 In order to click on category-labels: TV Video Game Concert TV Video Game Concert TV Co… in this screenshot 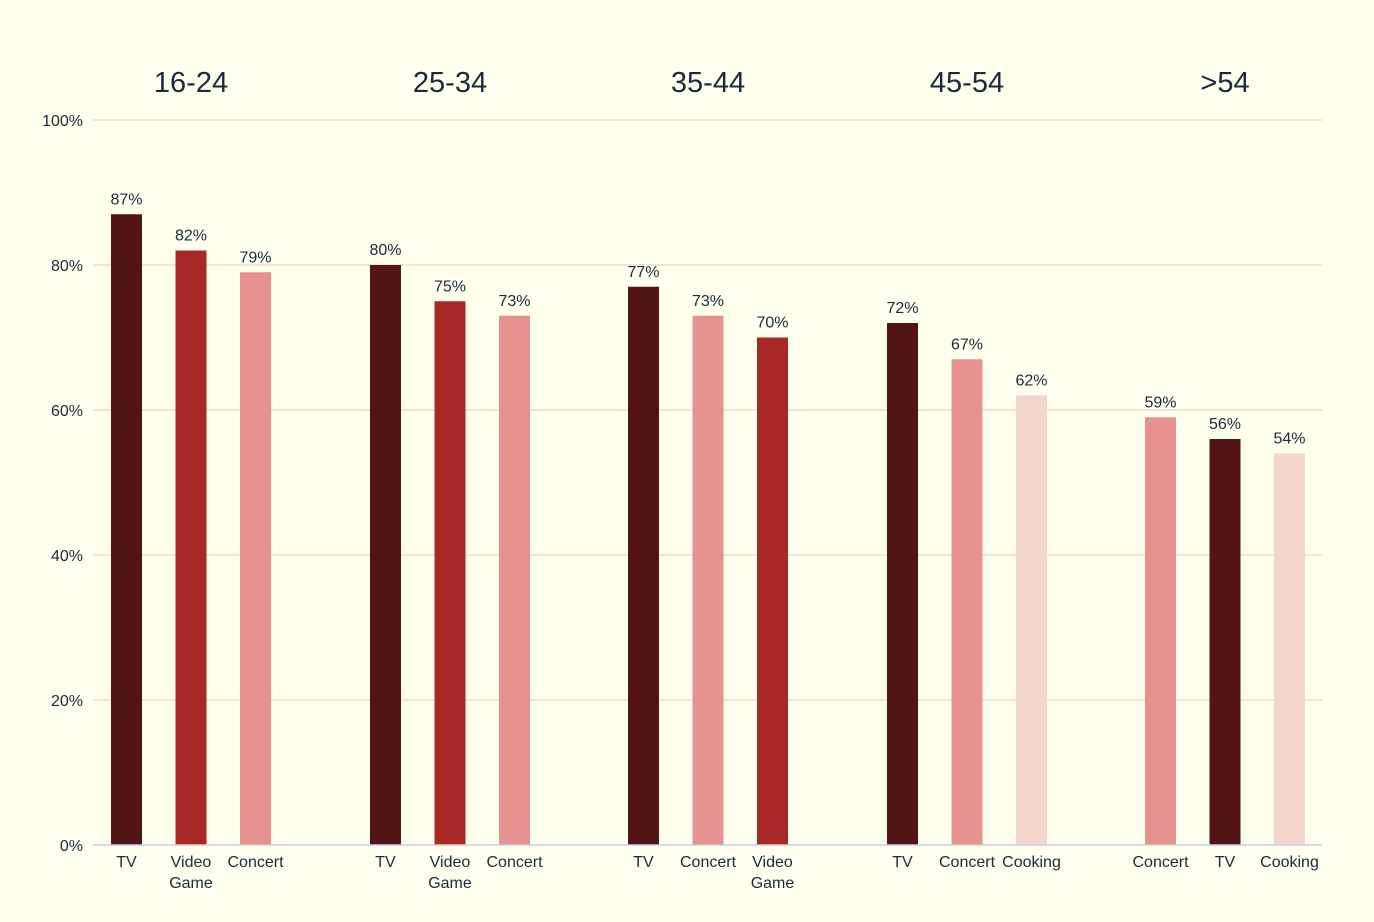, I will do `click(717, 873)`.